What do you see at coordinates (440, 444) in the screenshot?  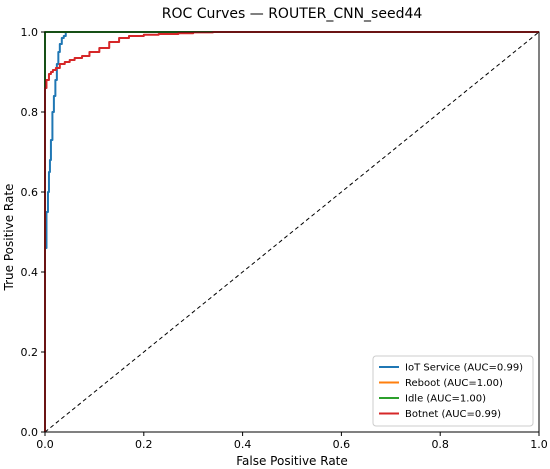 I see `x-tick-label: 0.8` at bounding box center [440, 444].